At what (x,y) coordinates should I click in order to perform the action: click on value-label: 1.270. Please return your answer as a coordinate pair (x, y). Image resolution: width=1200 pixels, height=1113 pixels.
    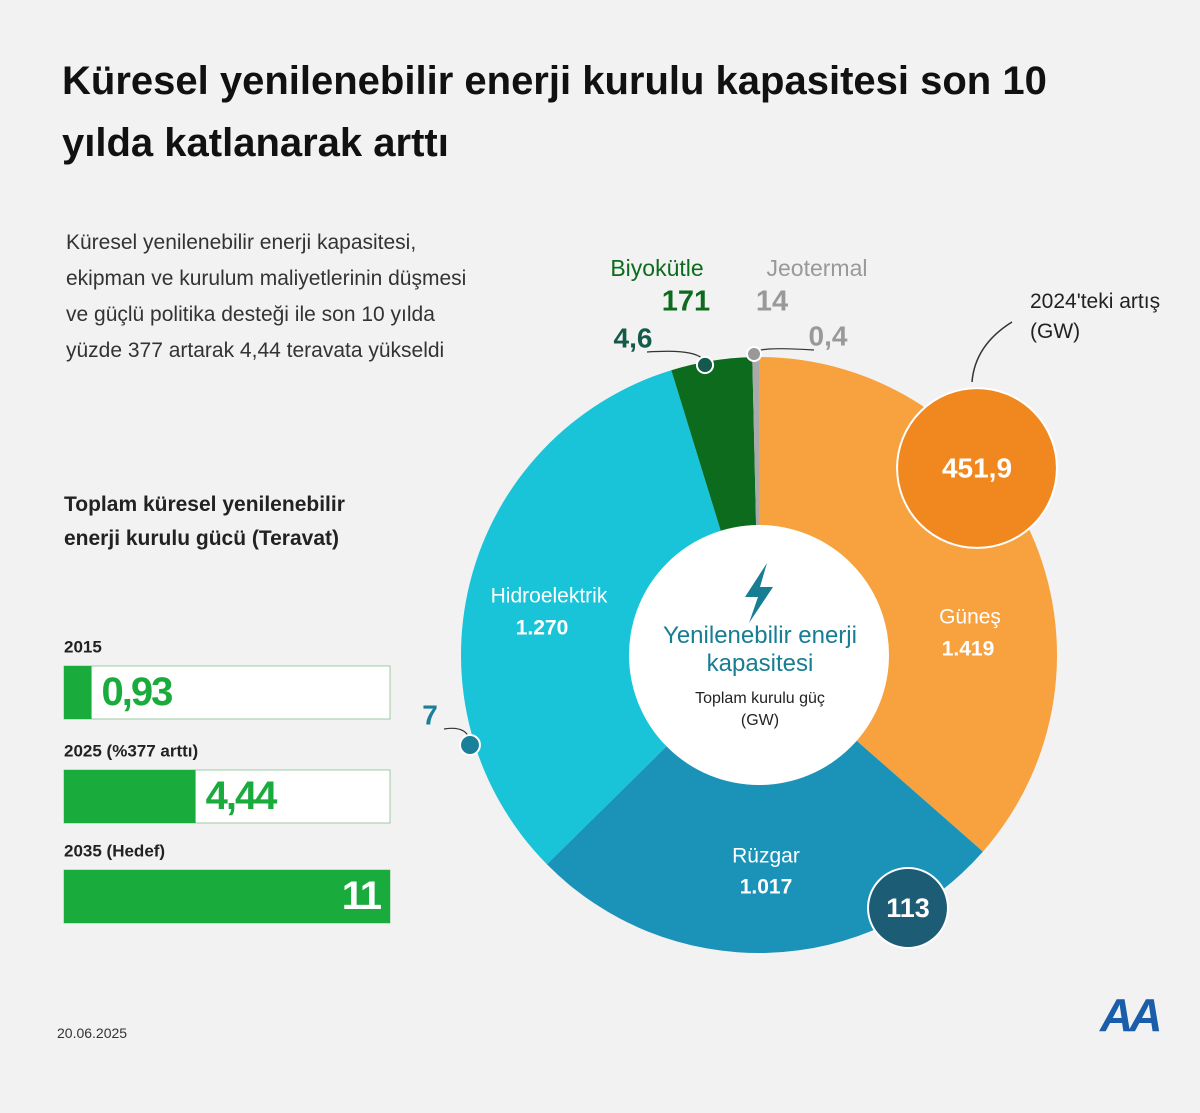
    Looking at the image, I should click on (542, 628).